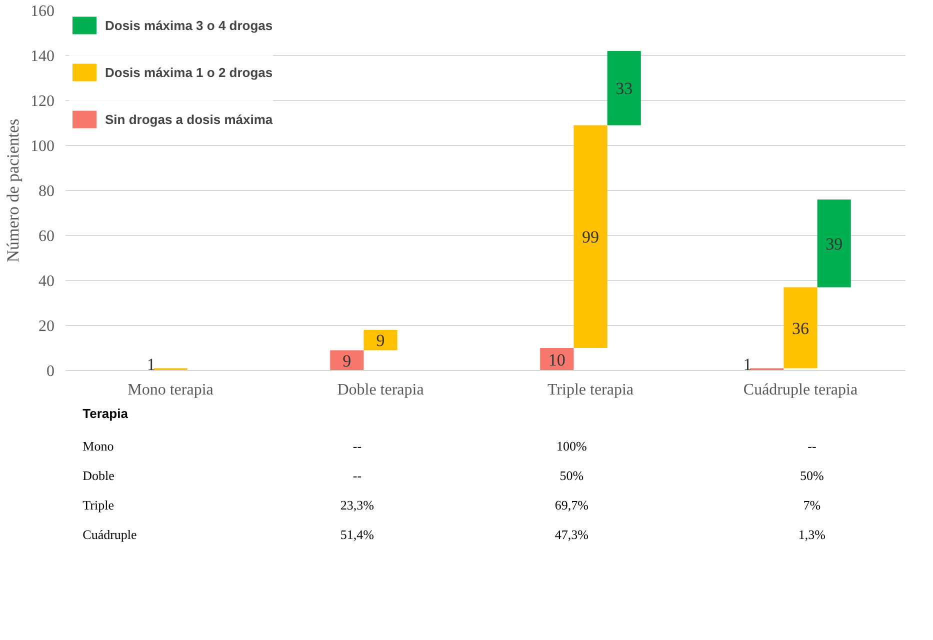 The width and height of the screenshot is (933, 640). What do you see at coordinates (46, 191) in the screenshot?
I see `y-tick-label: 80` at bounding box center [46, 191].